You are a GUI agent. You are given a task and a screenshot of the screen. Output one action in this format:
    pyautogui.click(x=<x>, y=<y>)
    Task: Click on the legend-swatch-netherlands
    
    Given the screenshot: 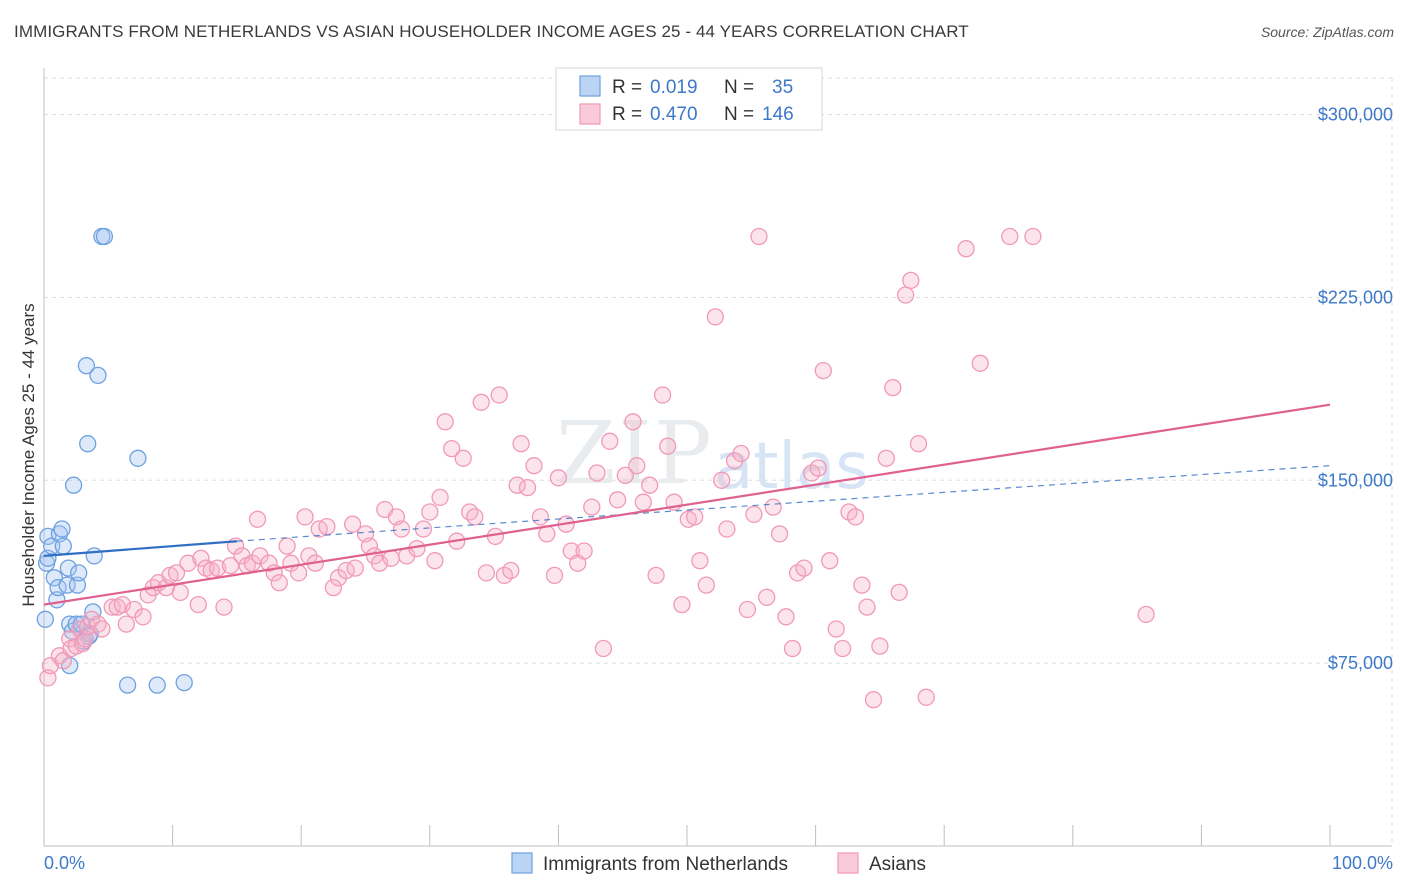 What is the action you would take?
    pyautogui.click(x=522, y=863)
    